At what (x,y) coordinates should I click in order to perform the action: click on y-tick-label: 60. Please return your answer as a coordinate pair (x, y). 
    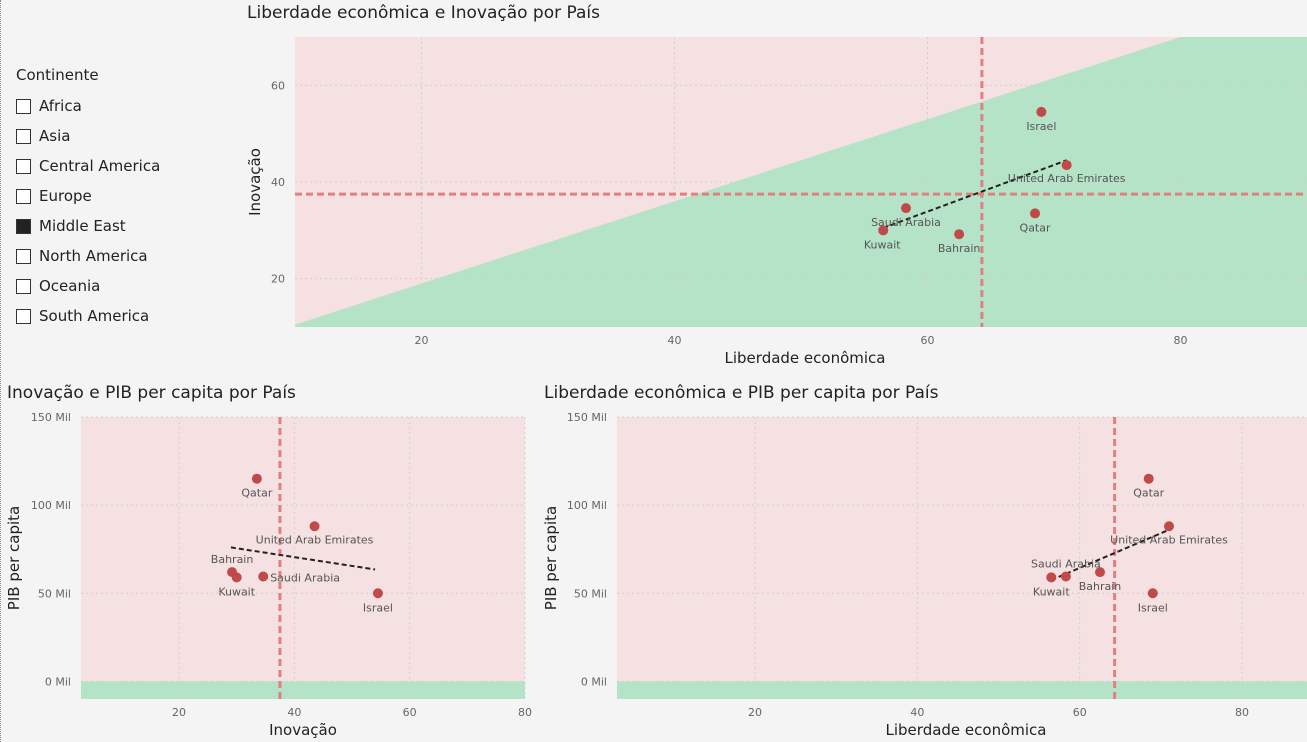
    Looking at the image, I should click on (278, 85).